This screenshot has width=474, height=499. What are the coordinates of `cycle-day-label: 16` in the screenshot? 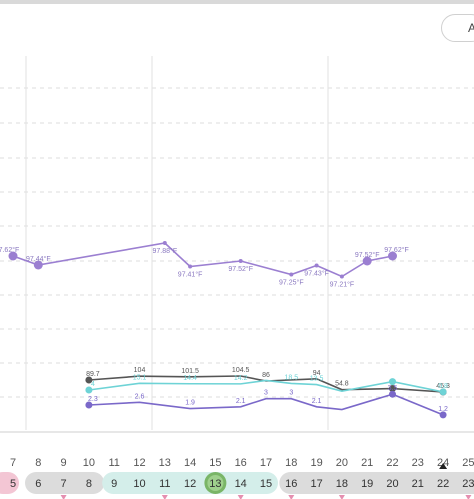 It's located at (291, 484).